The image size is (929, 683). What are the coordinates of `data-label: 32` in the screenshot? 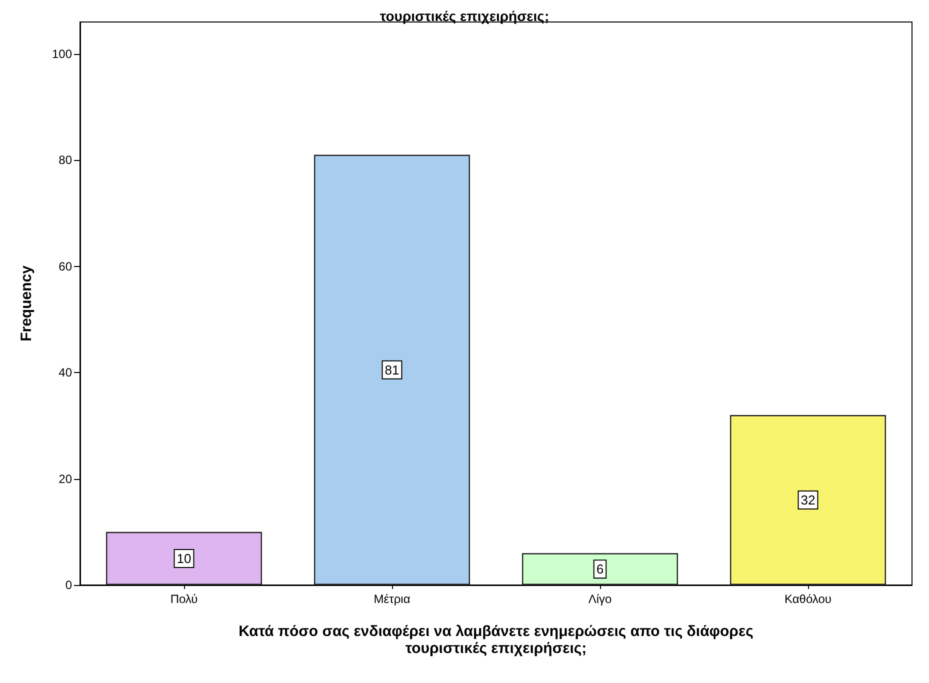 It's located at (808, 500).